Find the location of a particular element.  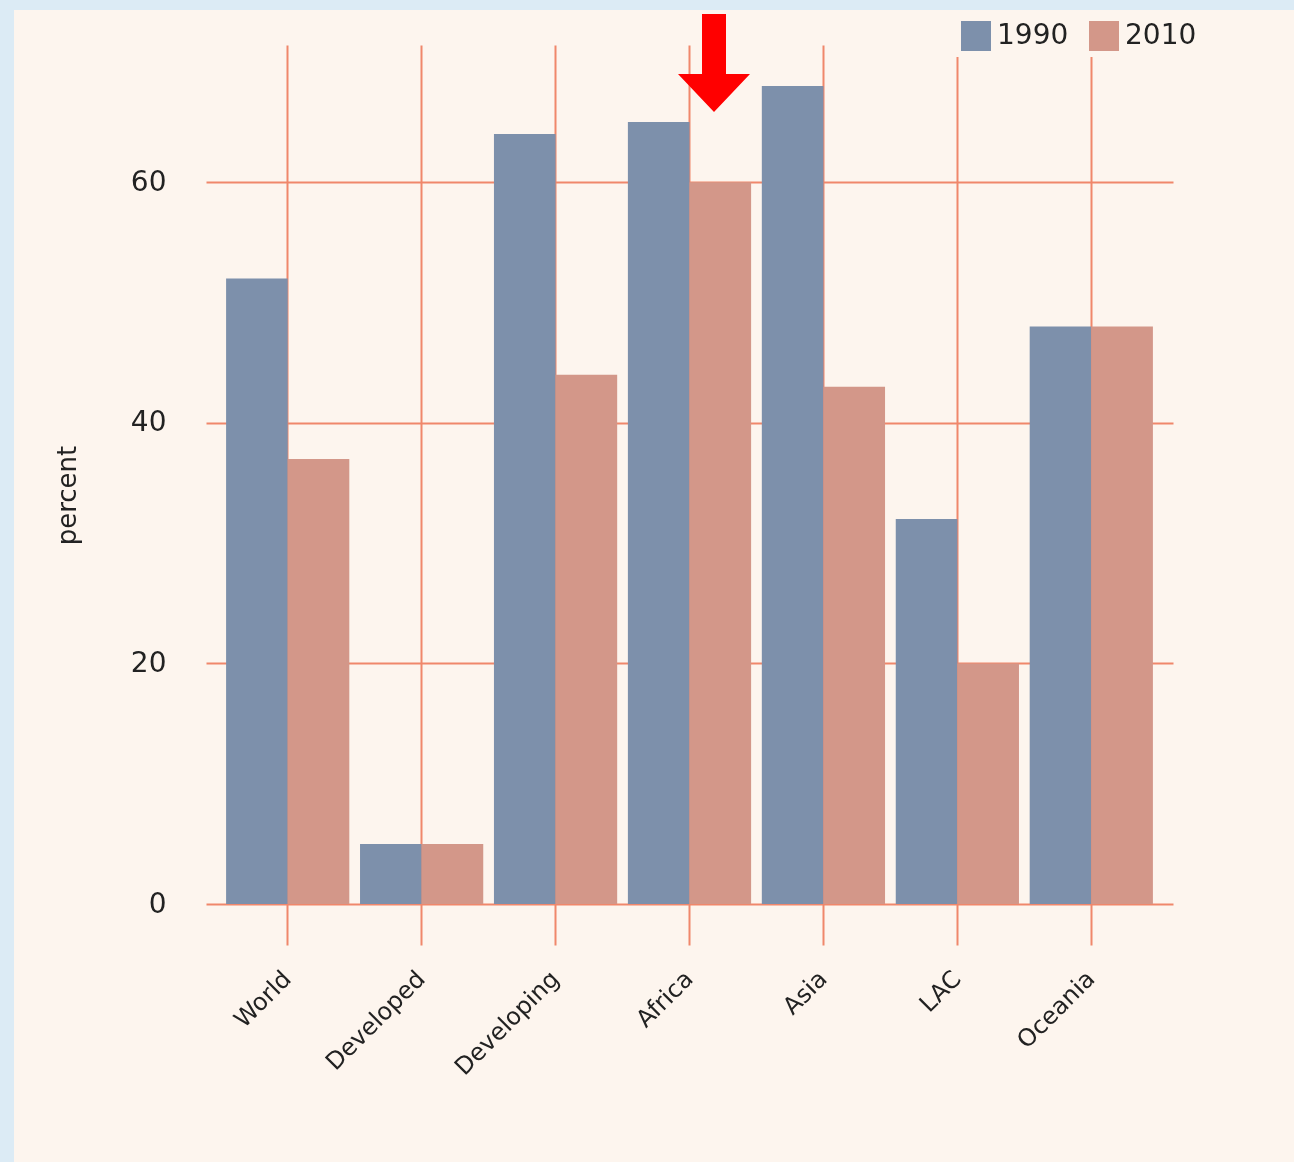

y-axis-title: percent is located at coordinates (66, 495).